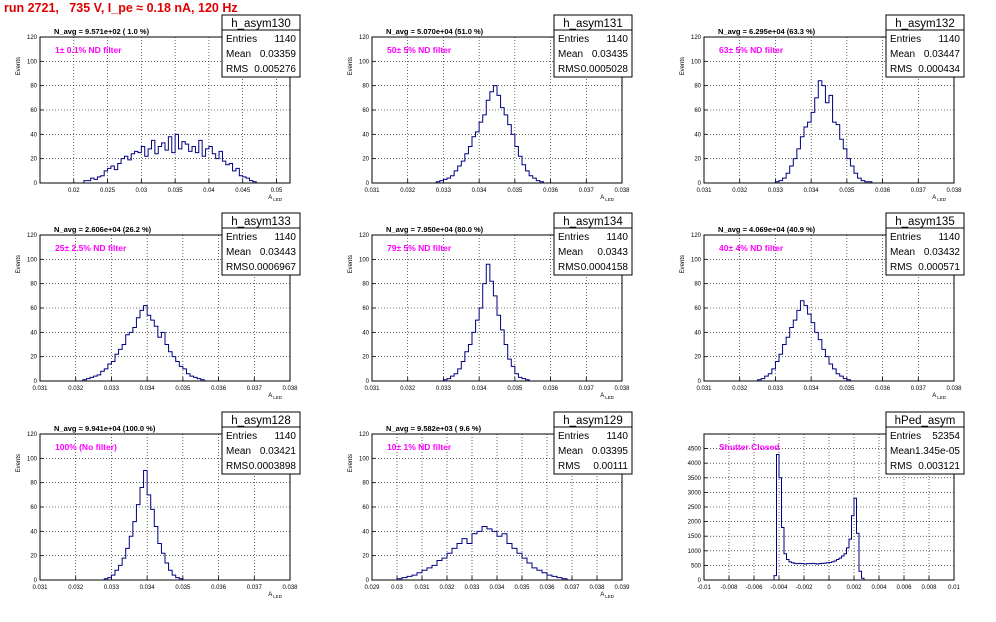 Image resolution: width=996 pixels, height=622 pixels. I want to click on stats-value-rms: 0.000434, so click(939, 69).